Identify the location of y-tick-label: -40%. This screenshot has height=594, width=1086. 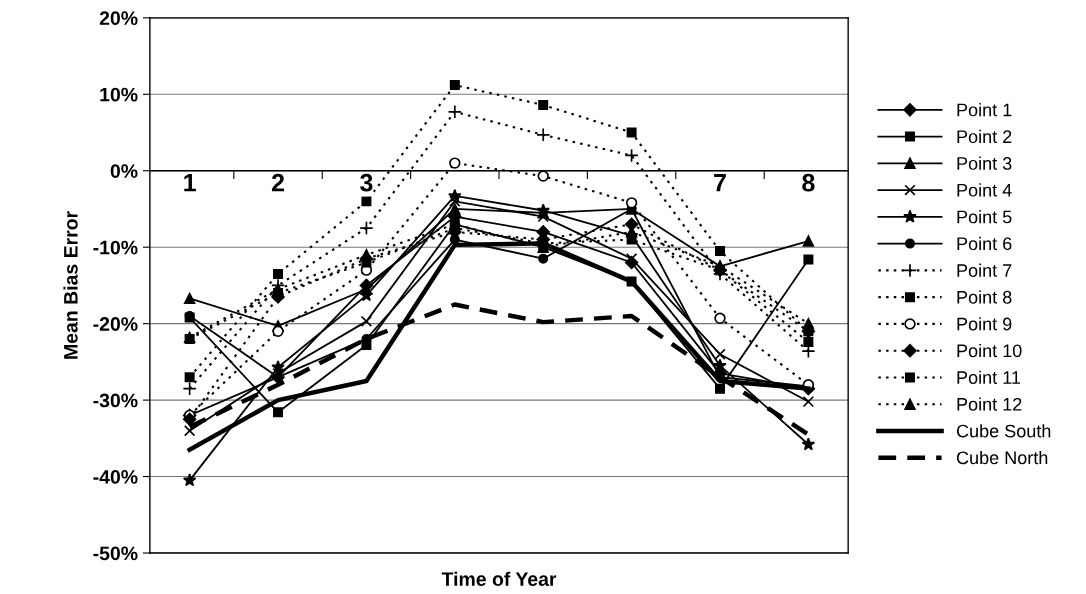
(115, 477).